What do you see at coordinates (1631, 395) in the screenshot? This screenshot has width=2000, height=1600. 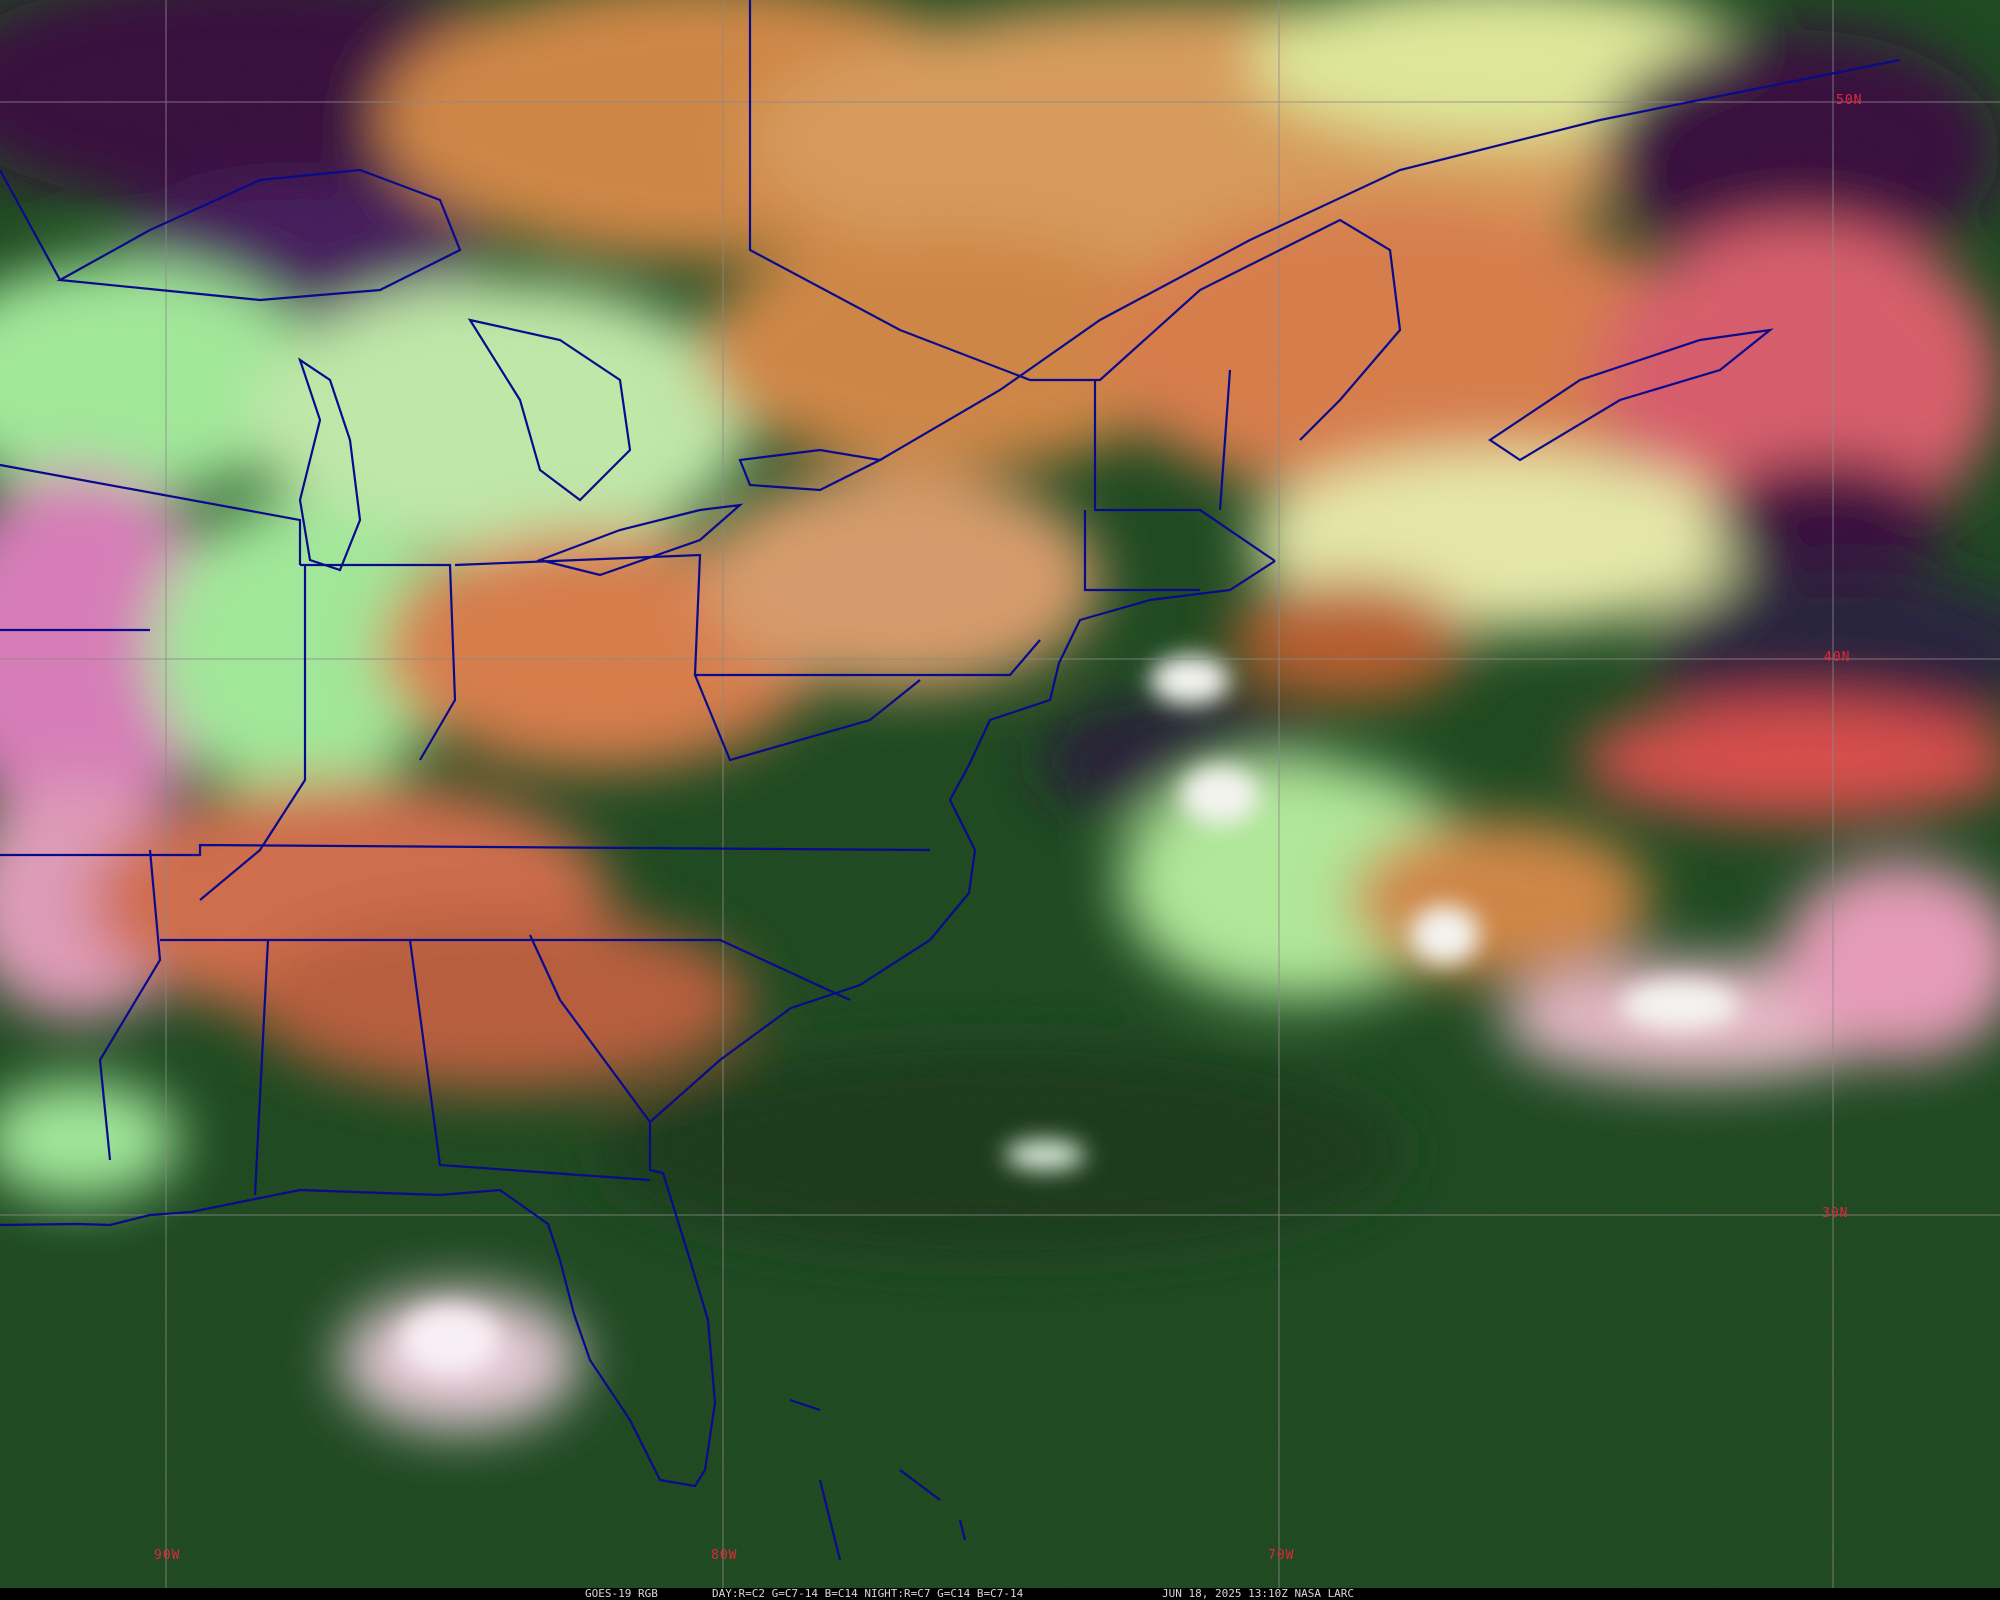 I see `nova-scotia` at bounding box center [1631, 395].